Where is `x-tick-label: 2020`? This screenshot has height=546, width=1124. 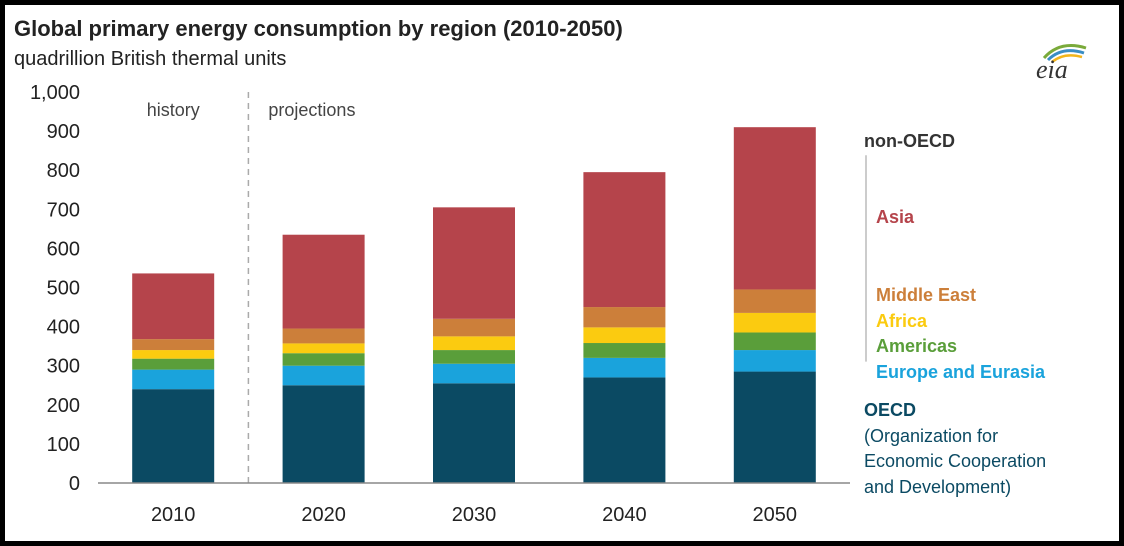
x-tick-label: 2020 is located at coordinates (323, 515).